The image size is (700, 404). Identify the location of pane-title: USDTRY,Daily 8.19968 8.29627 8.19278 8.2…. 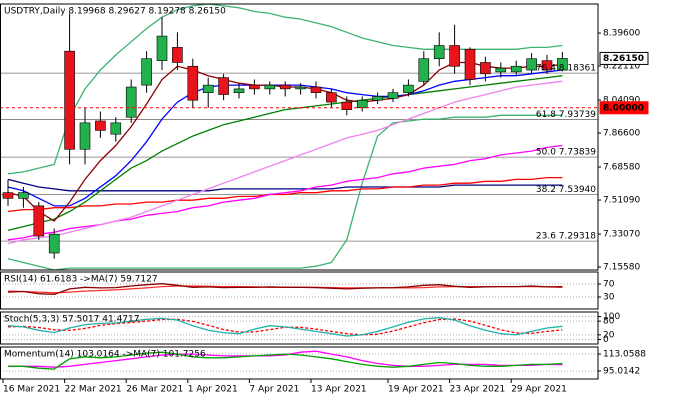
(115, 12).